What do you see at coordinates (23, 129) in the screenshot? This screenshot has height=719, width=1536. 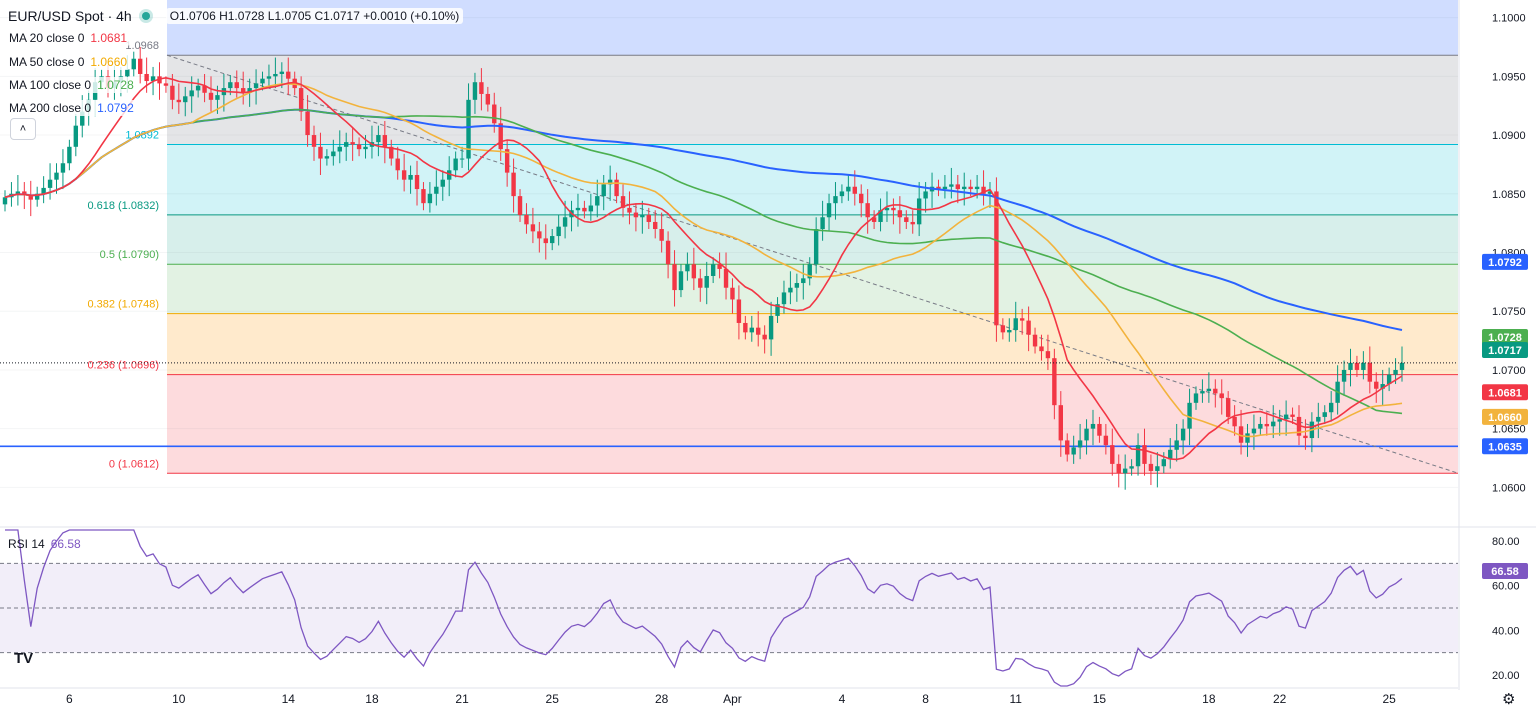 I see `collapse-legend-button: ˄` at bounding box center [23, 129].